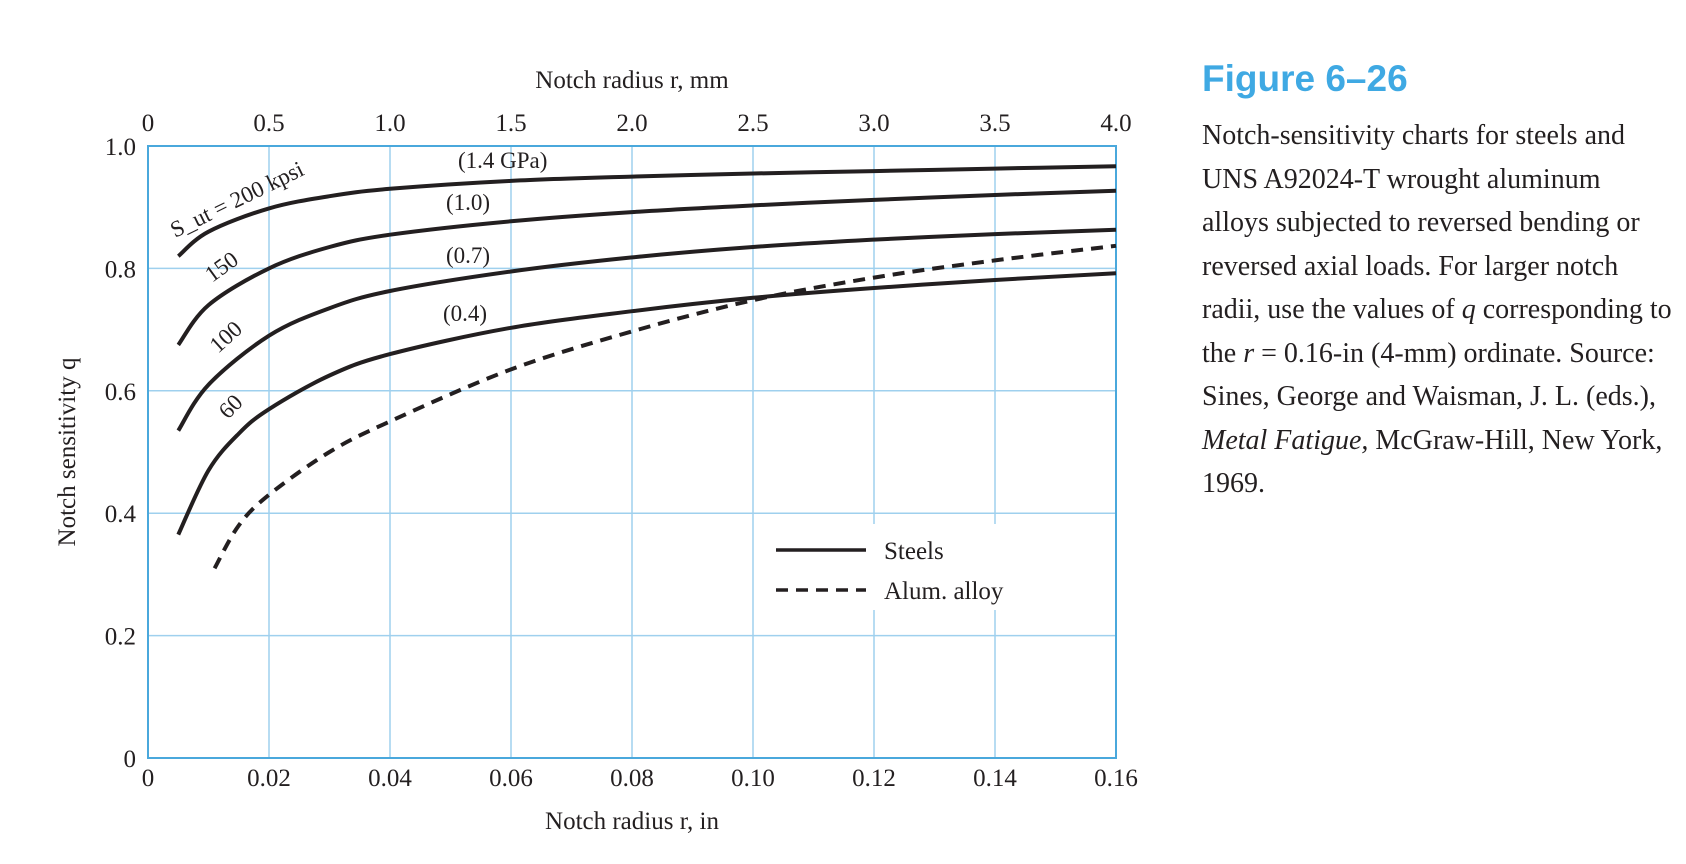 Image resolution: width=1686 pixels, height=864 pixels. Describe the element at coordinates (231, 407) in the screenshot. I see `curve-label-60: 60` at that location.